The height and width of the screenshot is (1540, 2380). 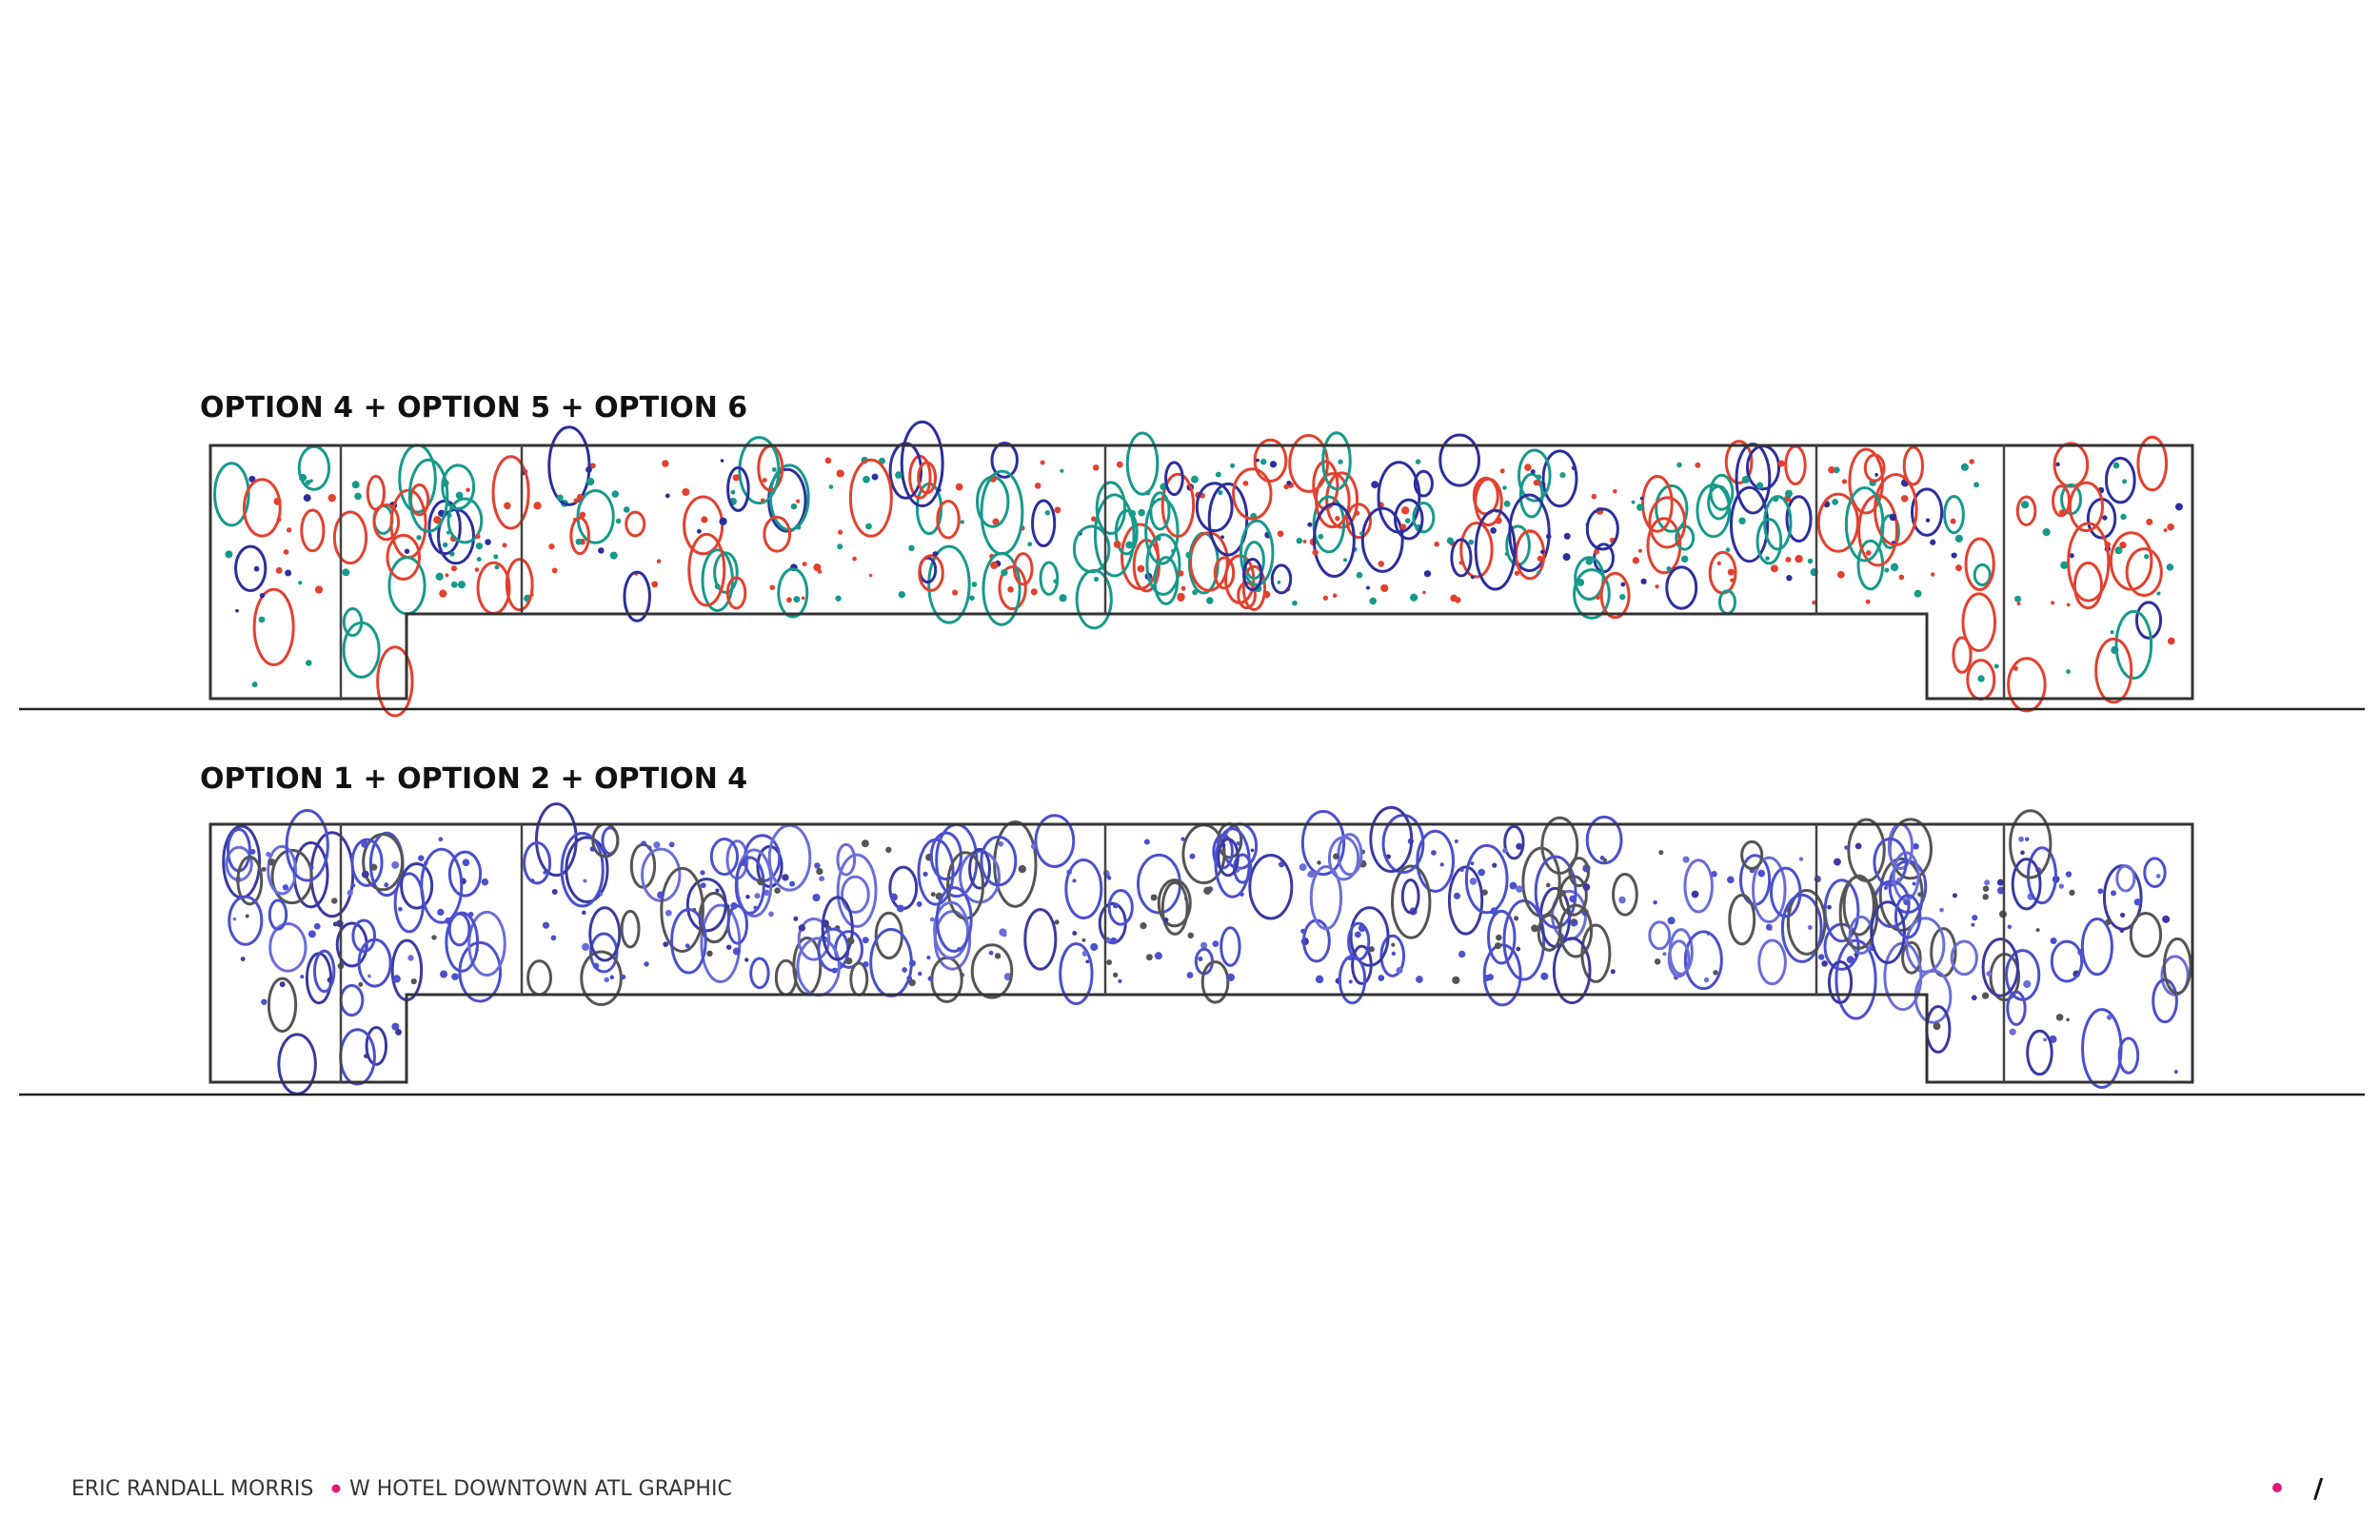 I want to click on wall-frame, so click(x=1201, y=572).